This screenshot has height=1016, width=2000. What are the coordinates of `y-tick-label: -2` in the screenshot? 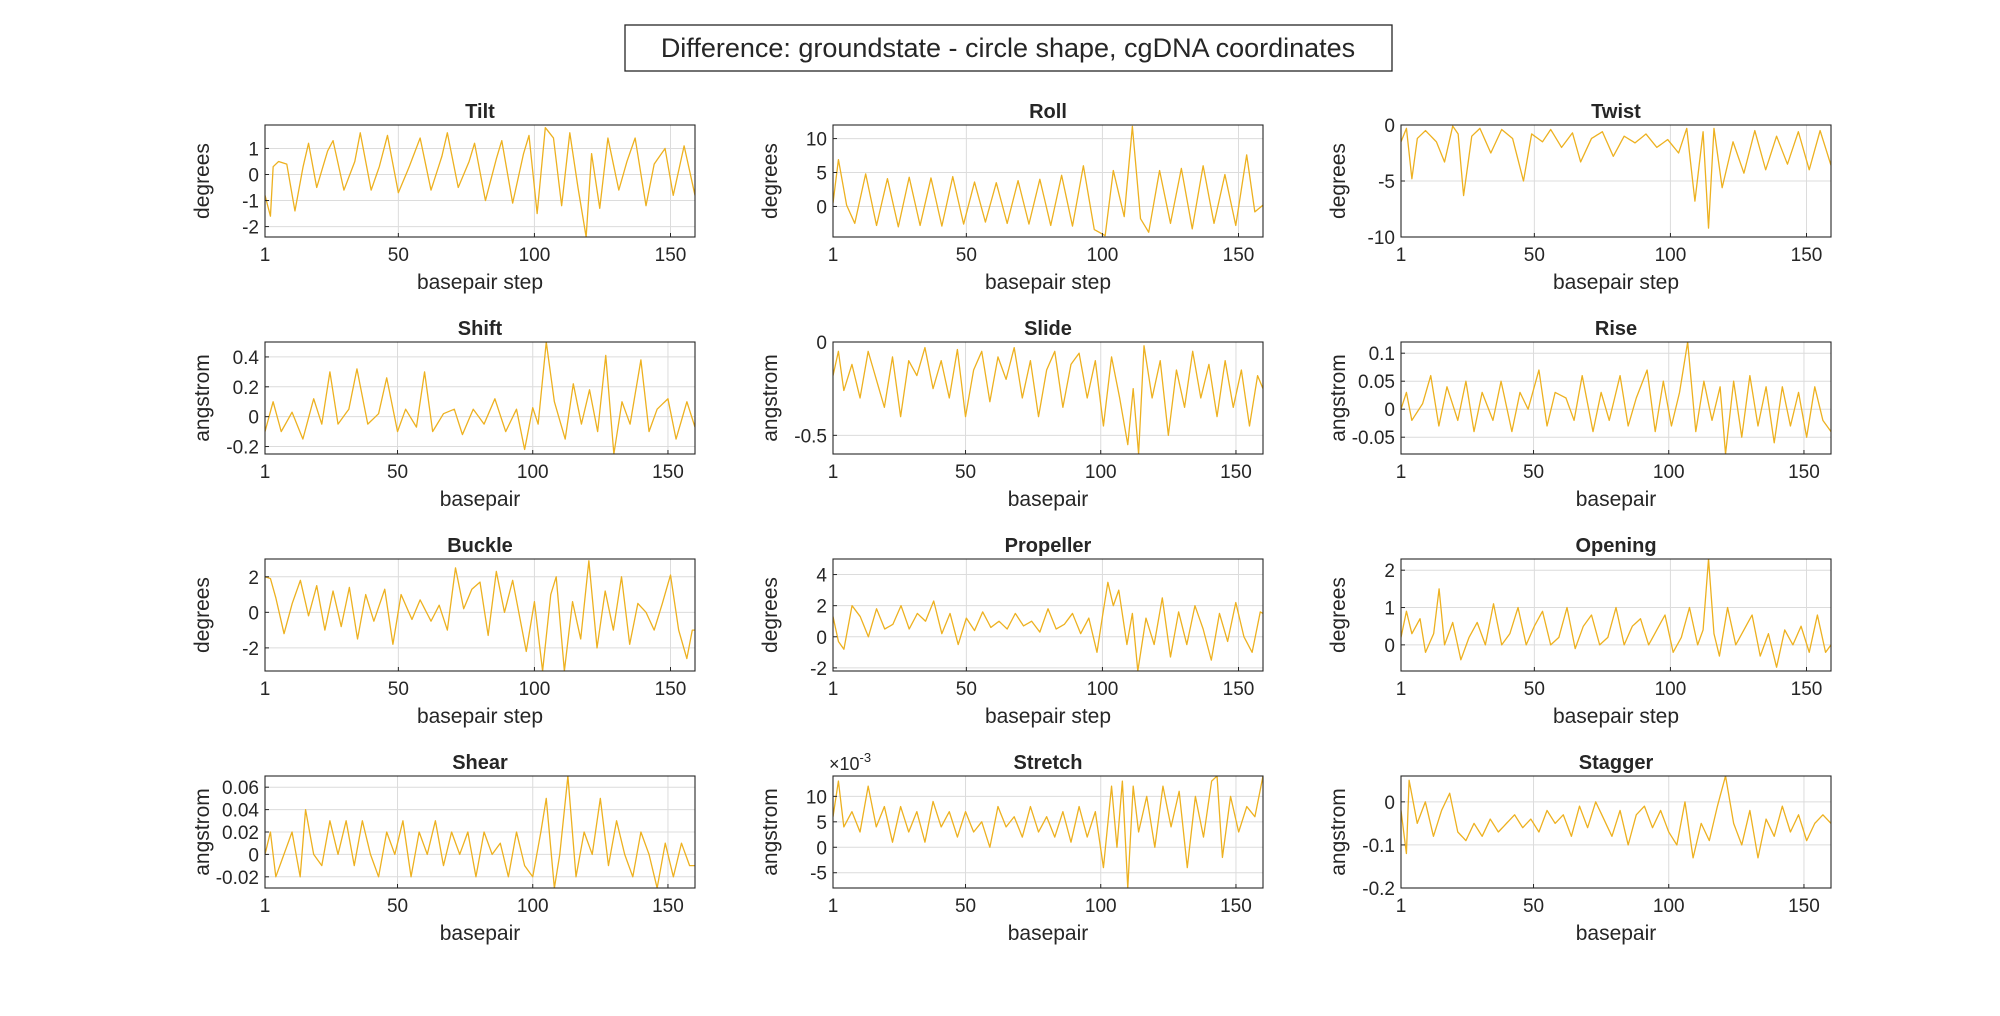 It's located at (250, 649).